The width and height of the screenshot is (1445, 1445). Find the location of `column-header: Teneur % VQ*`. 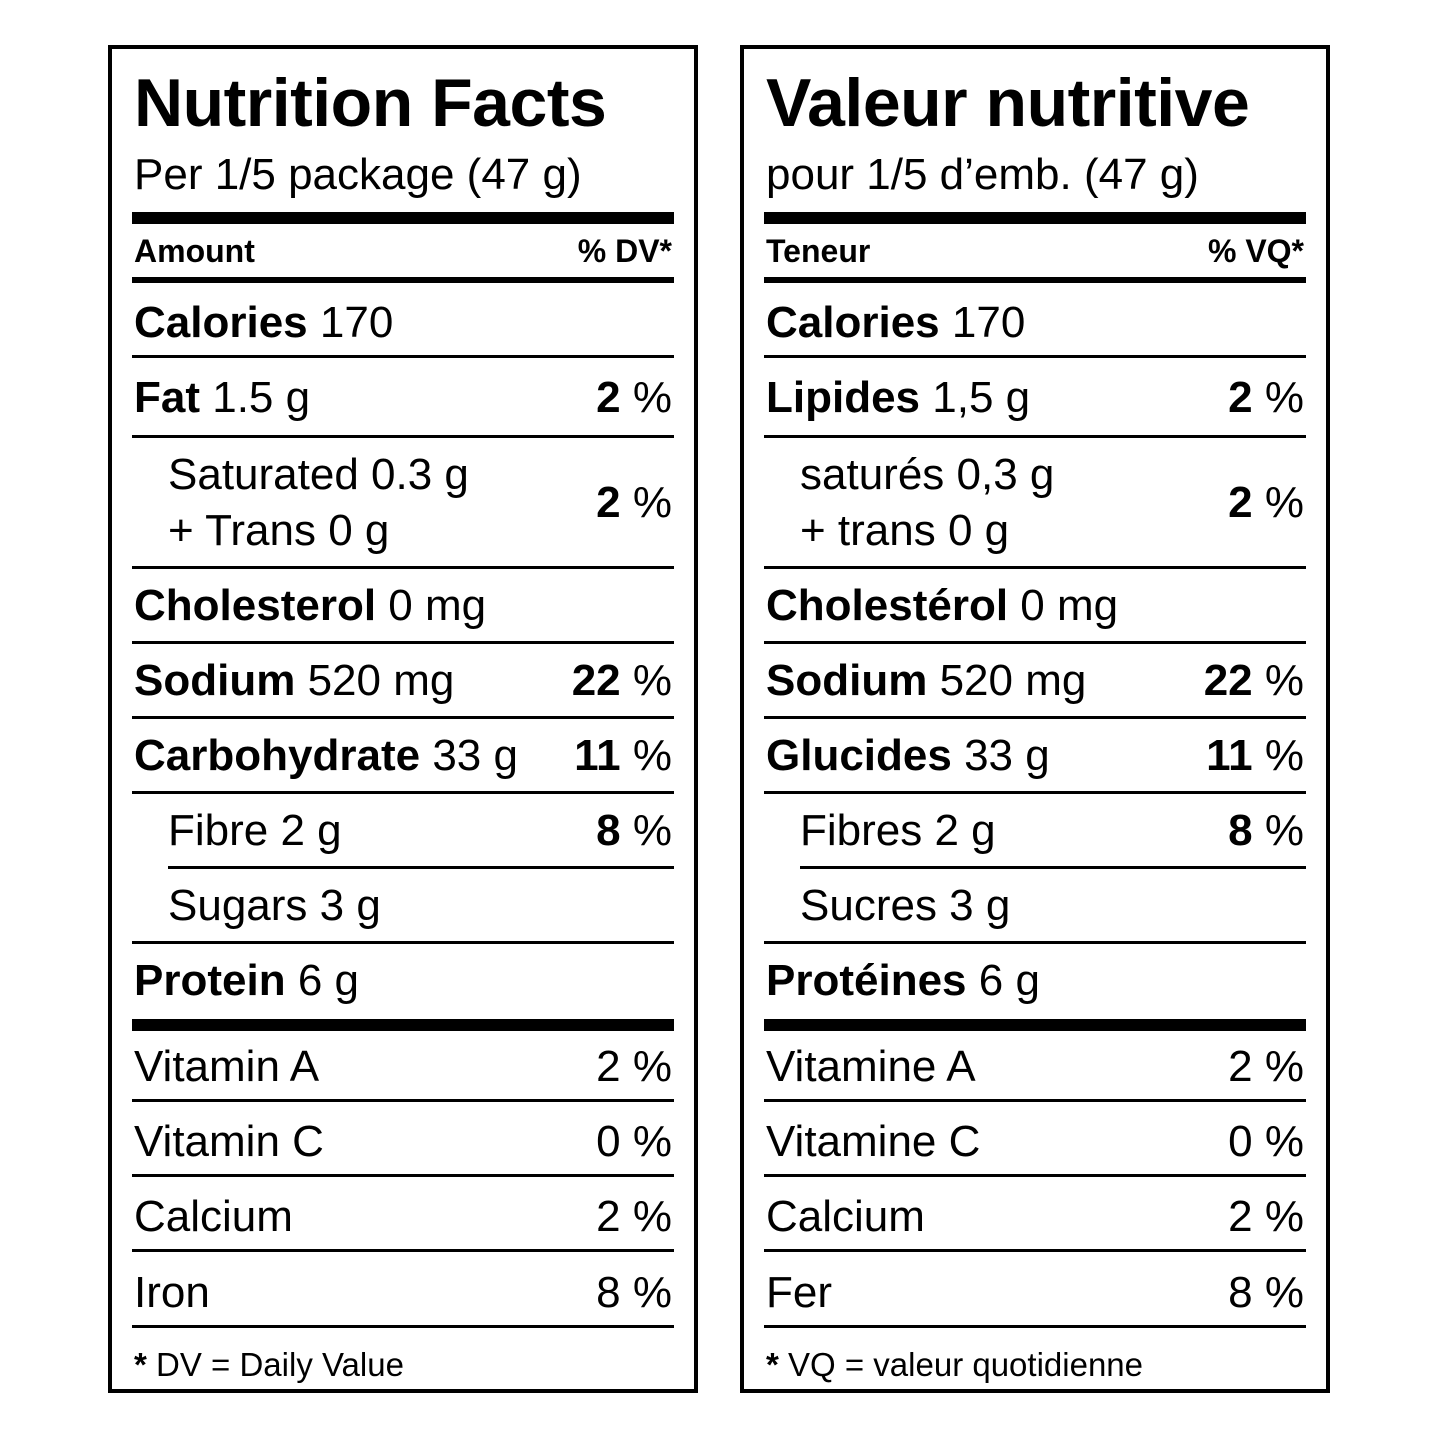

column-header: Teneur % VQ* is located at coordinates (1035, 251).